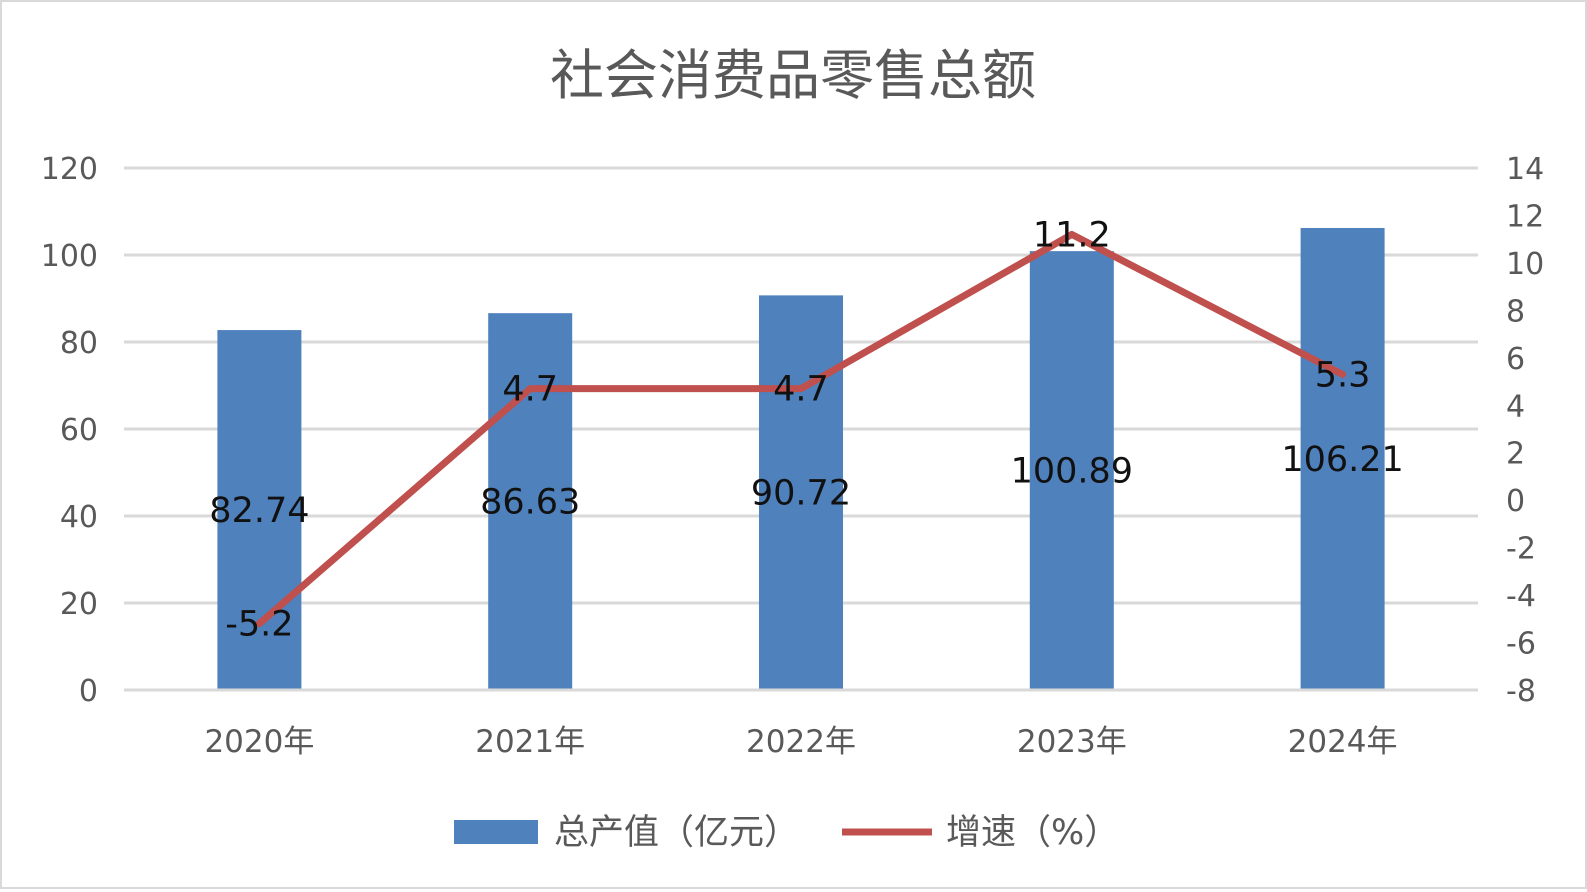 The width and height of the screenshot is (1587, 892). Describe the element at coordinates (1515, 311) in the screenshot. I see `right-tick-label: 8` at that location.